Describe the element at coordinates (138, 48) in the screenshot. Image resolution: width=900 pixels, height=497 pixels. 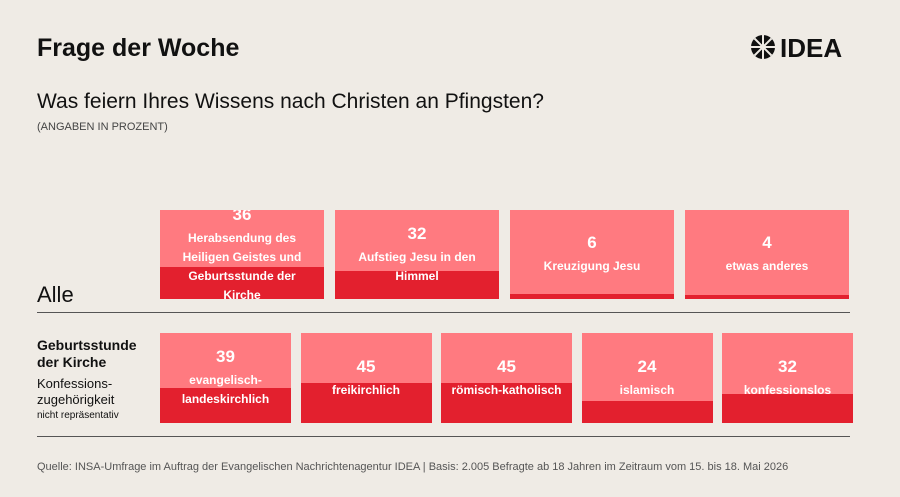
I see `page-title: Frage der Woche` at that location.